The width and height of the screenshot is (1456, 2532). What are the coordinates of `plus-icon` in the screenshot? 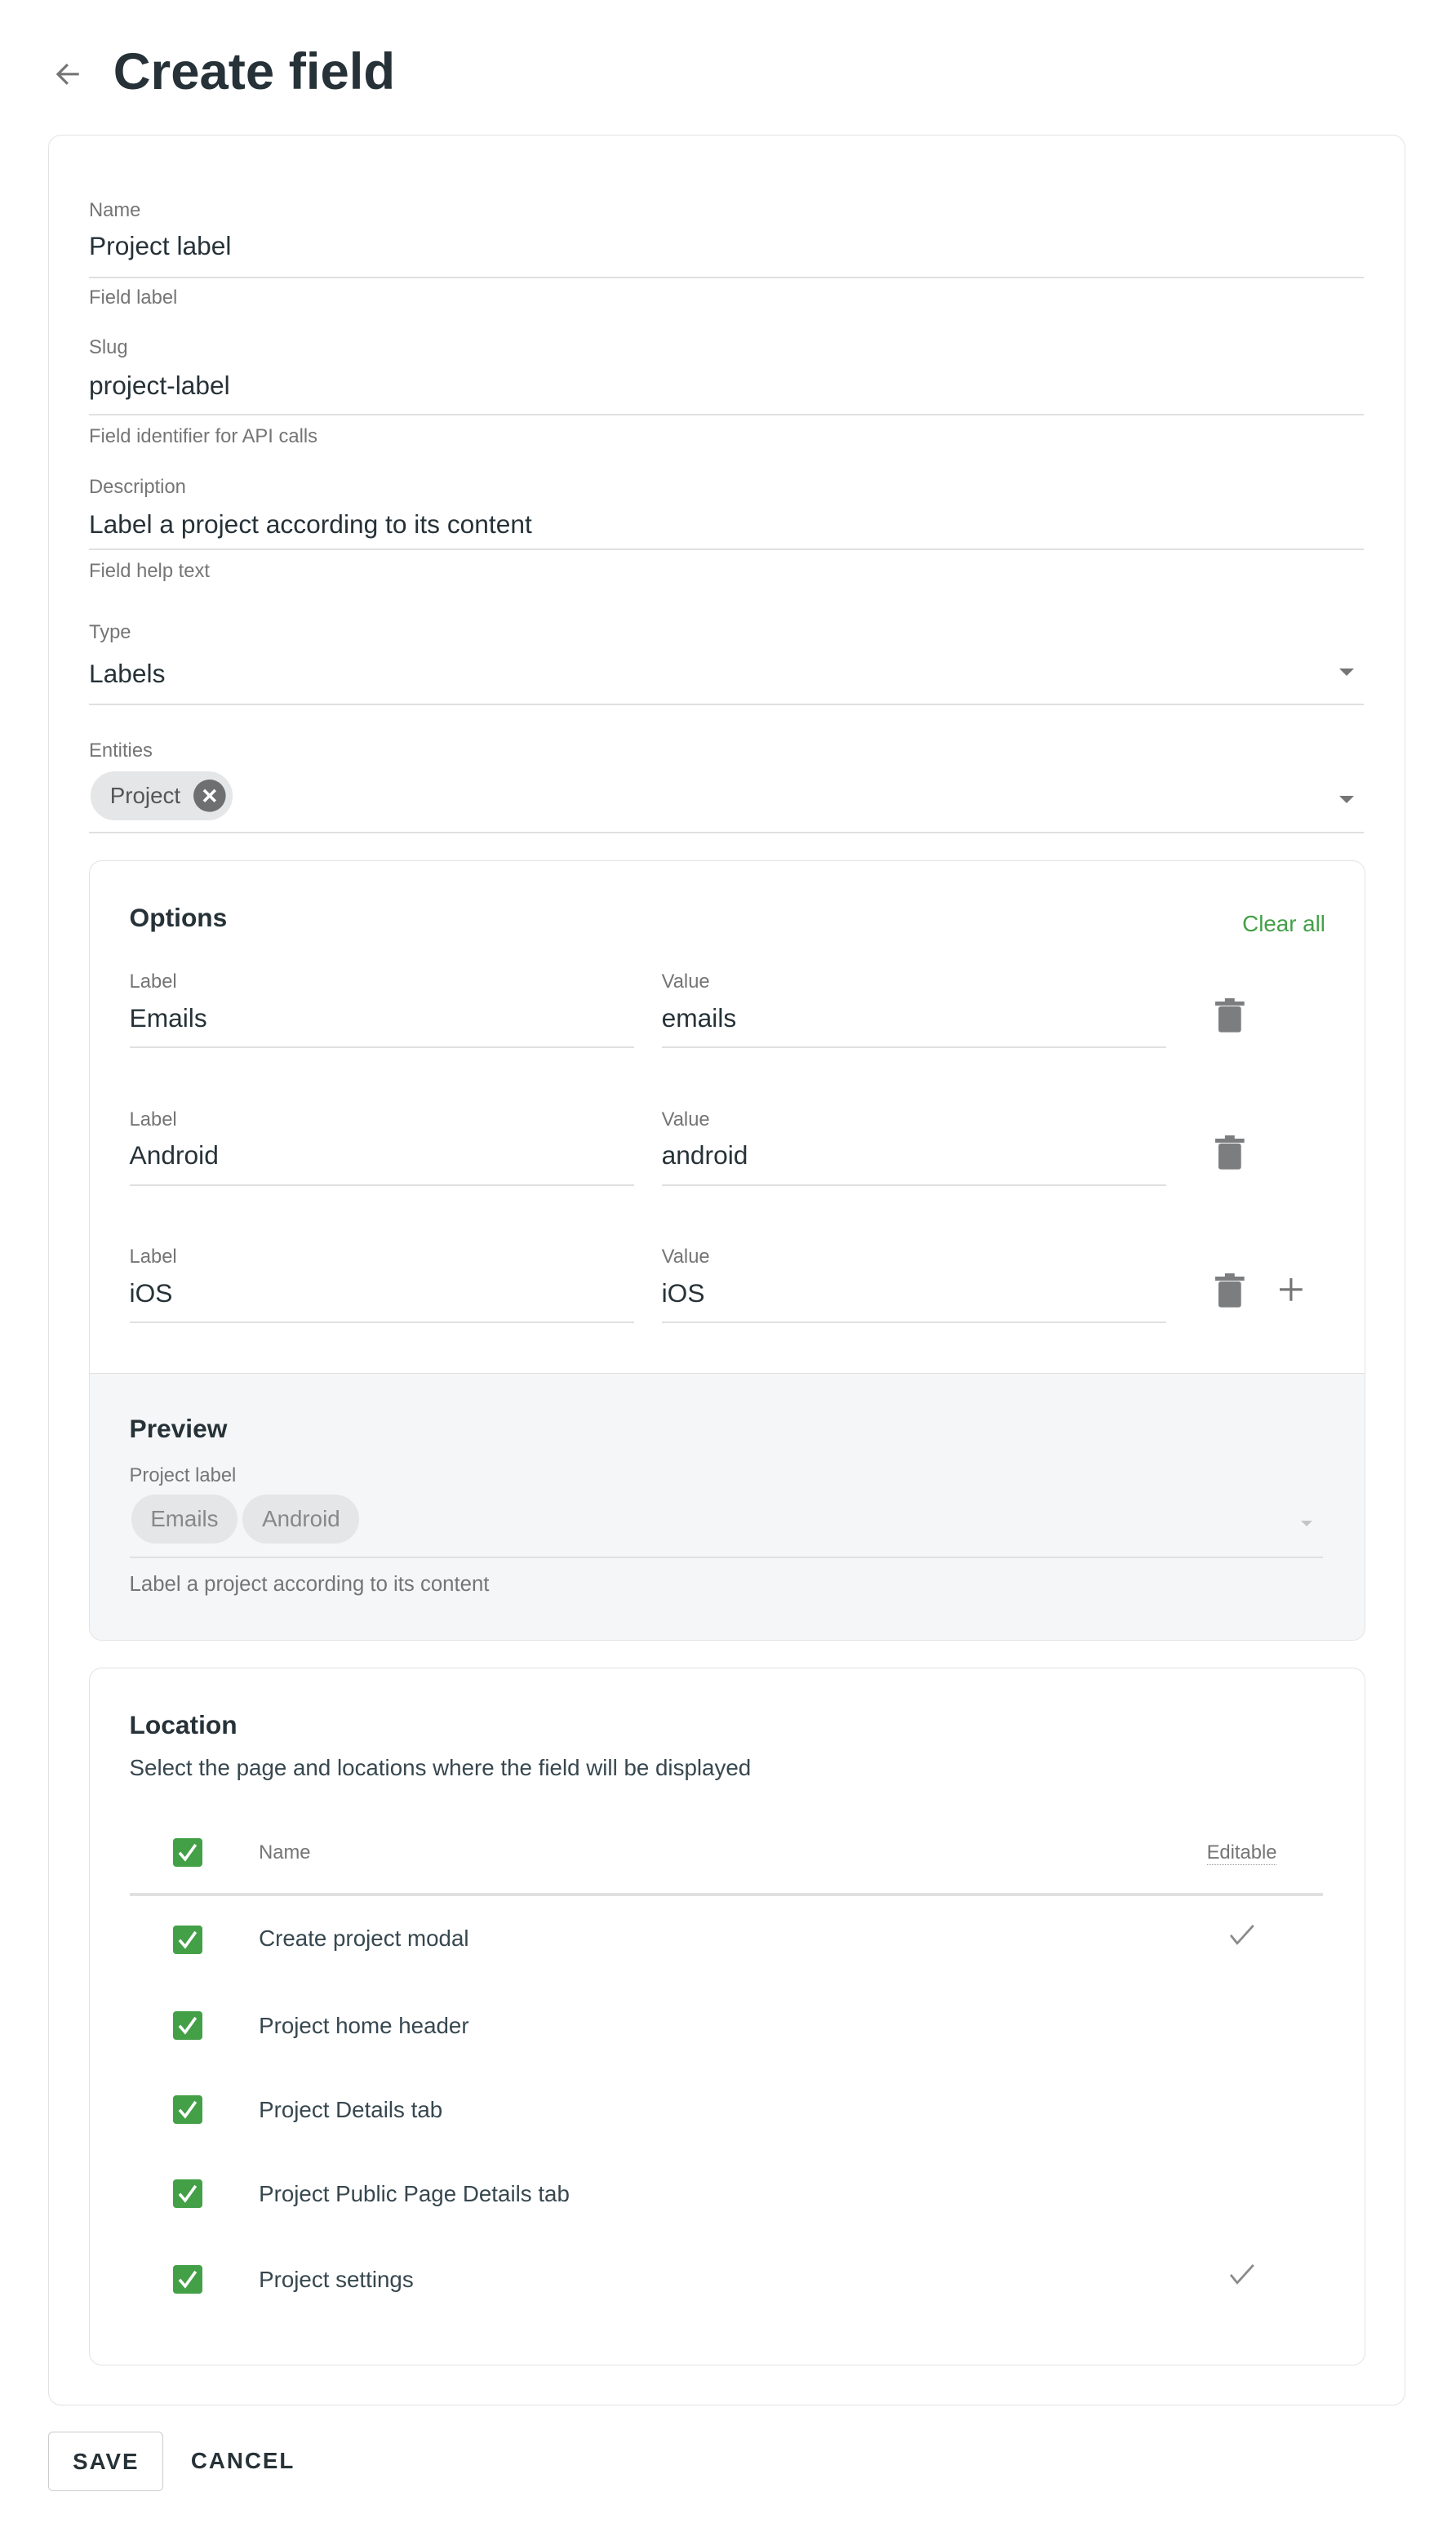 It's located at (1291, 1290).